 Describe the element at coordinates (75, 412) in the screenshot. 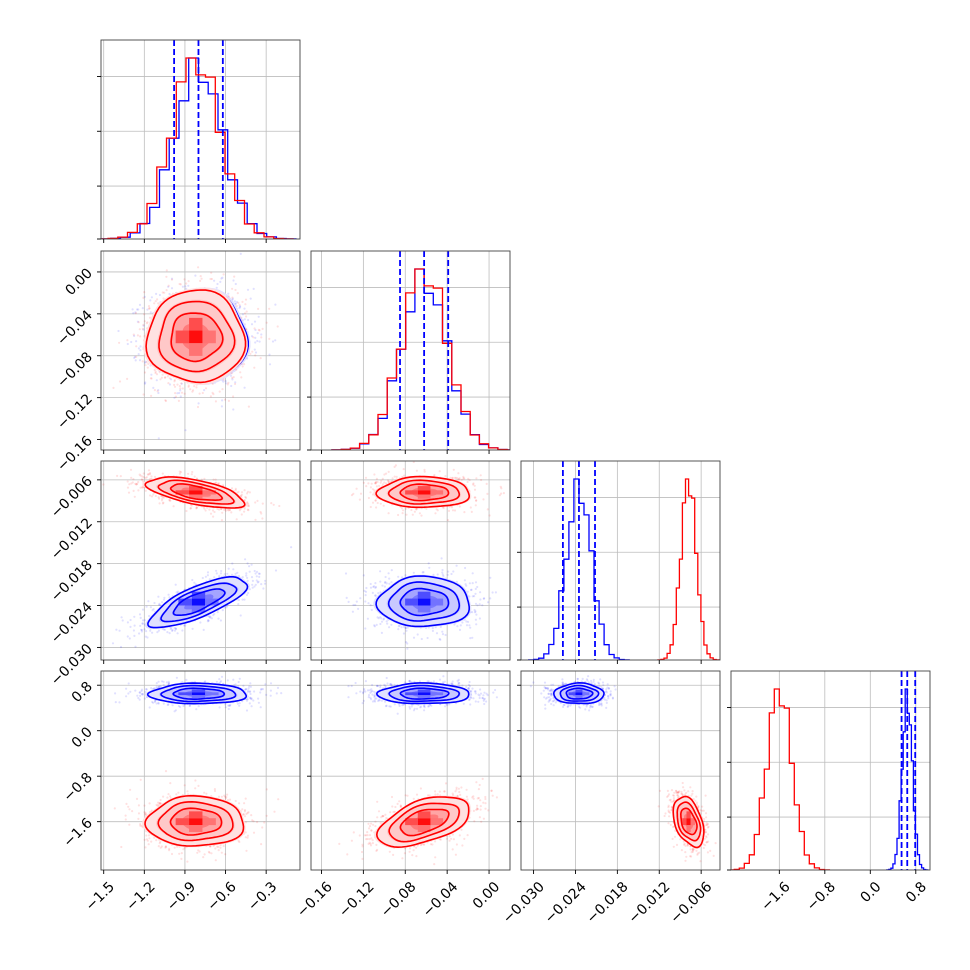

I see `y-tick-label: −0.12` at that location.